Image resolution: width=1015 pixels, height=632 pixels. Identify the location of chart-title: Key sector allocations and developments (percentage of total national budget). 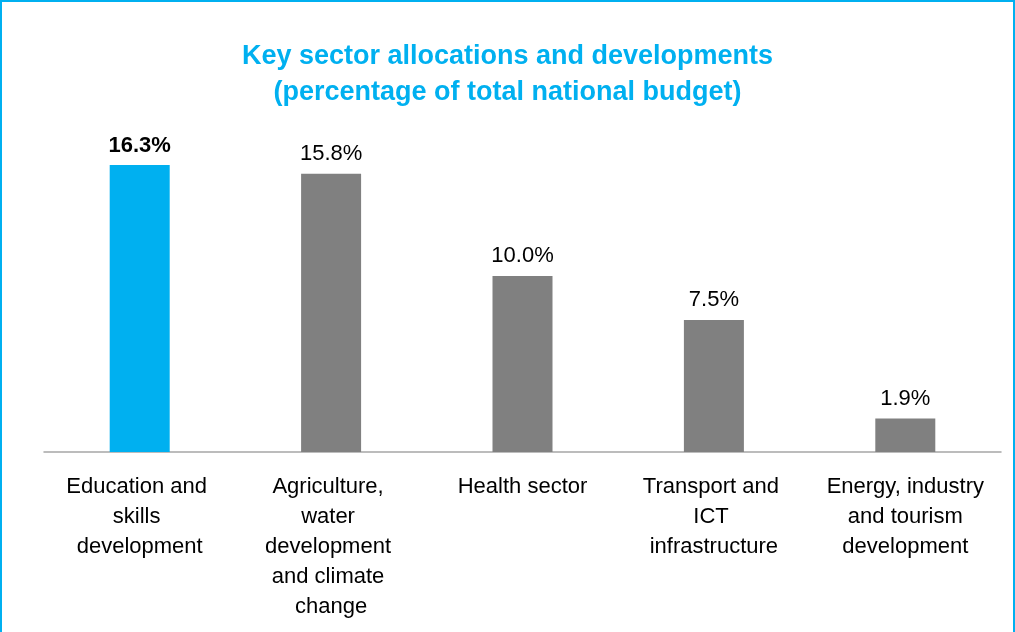
(507, 73).